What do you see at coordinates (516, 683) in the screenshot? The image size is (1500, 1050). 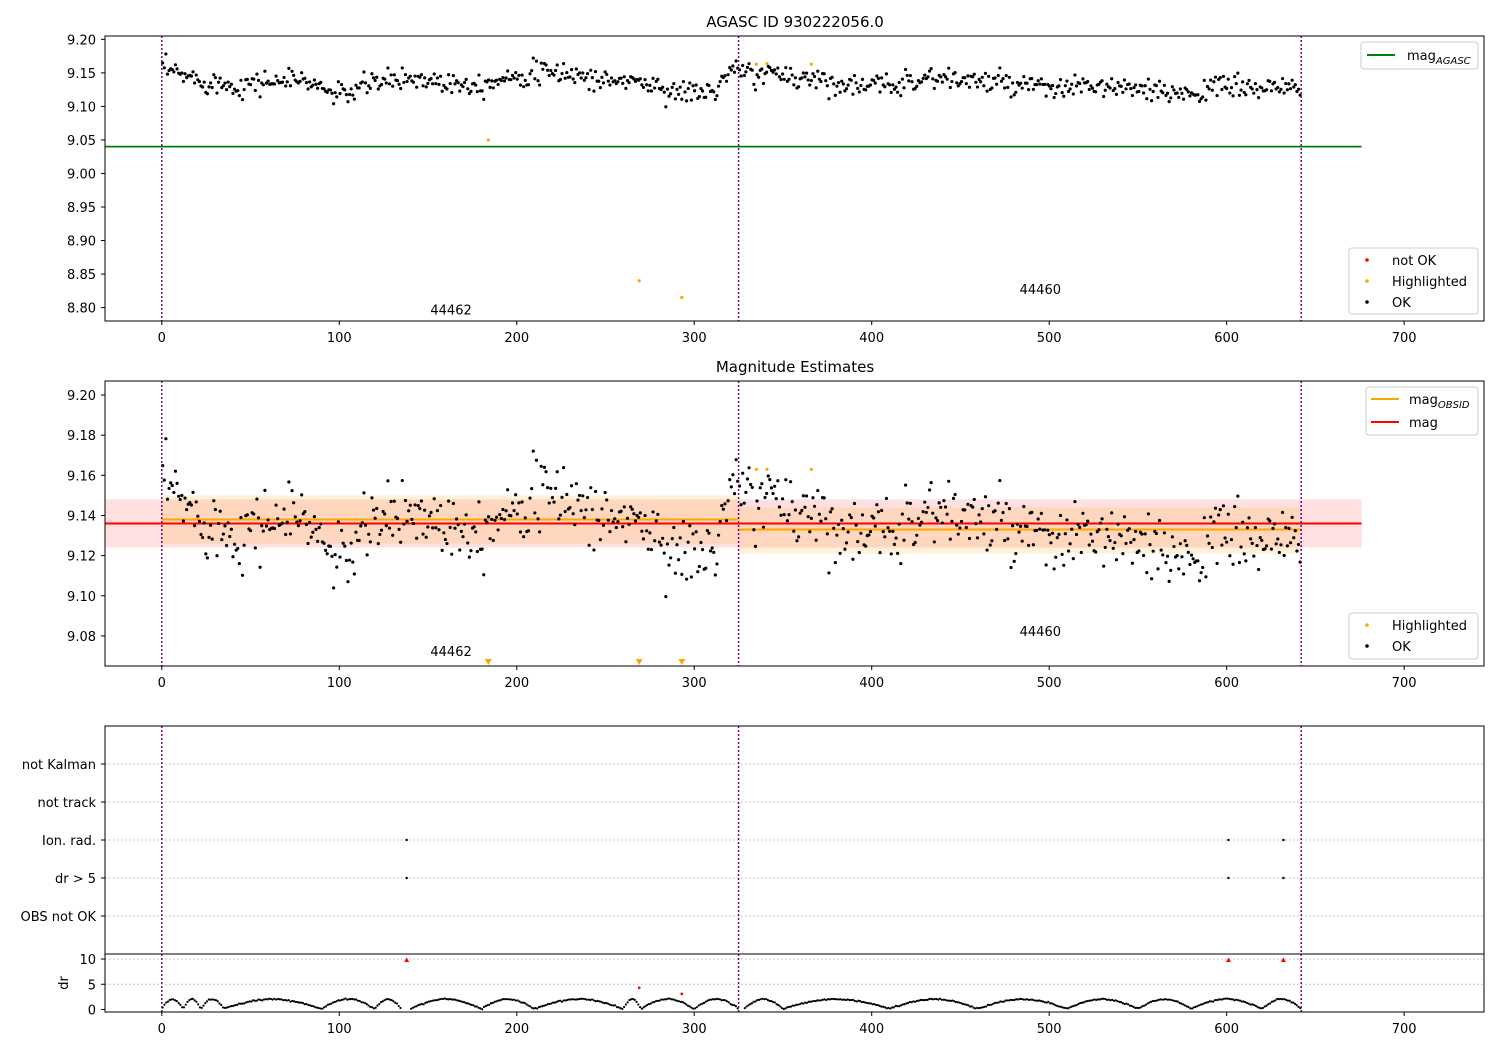 I see `x-tick-label: 200` at bounding box center [516, 683].